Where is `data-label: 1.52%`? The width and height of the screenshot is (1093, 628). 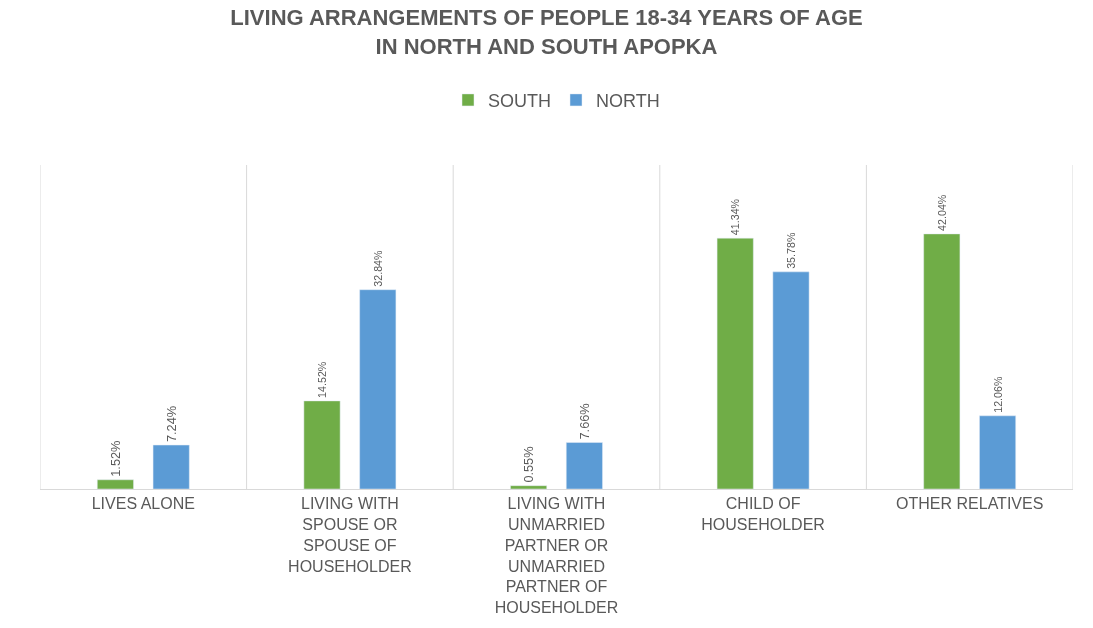 data-label: 1.52% is located at coordinates (116, 458).